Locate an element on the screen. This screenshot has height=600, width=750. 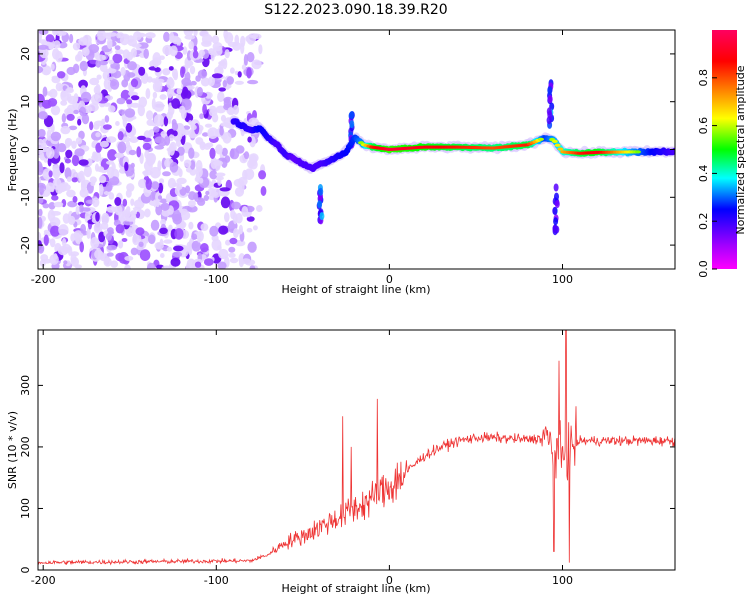
x-tick-label: 0 is located at coordinates (389, 580).